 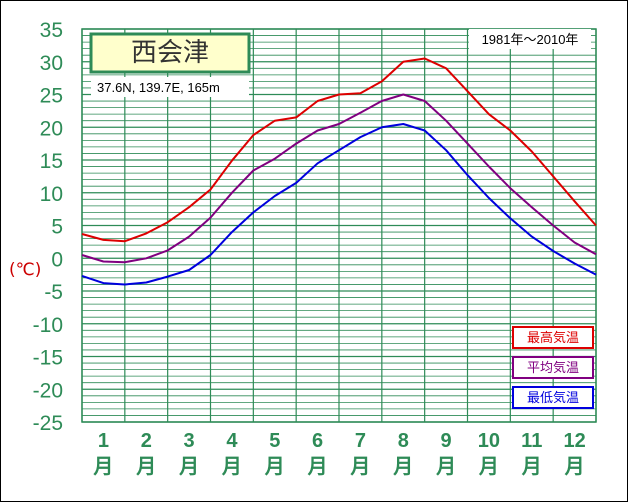 I want to click on x-tick-label: 12, so click(x=574, y=441).